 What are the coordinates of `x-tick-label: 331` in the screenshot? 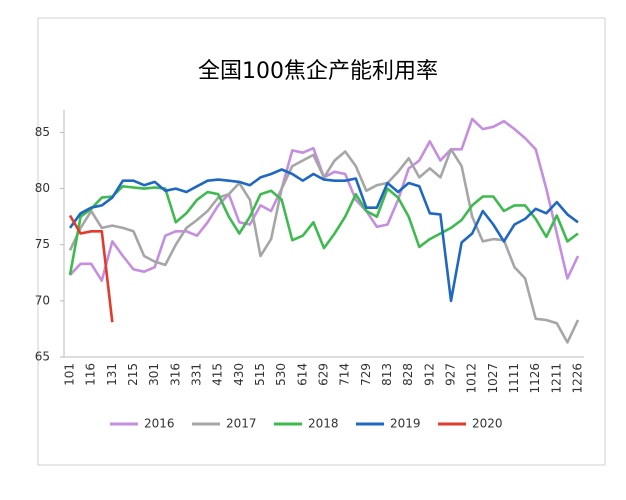 It's located at (197, 374).